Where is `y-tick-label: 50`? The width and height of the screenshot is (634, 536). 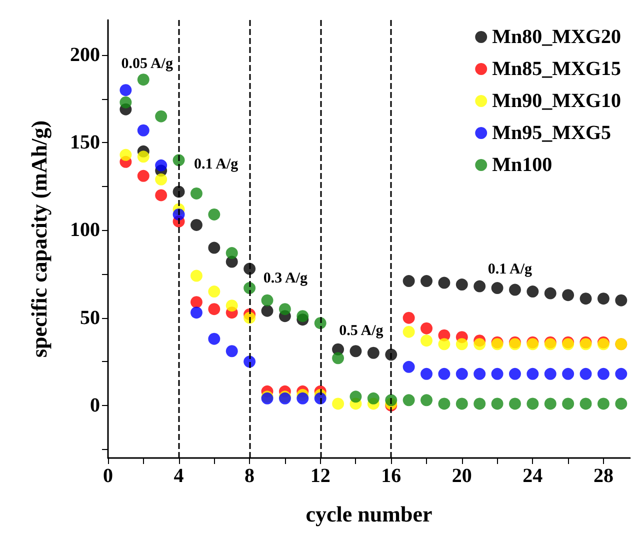
y-tick-label: 50 is located at coordinates (90, 317).